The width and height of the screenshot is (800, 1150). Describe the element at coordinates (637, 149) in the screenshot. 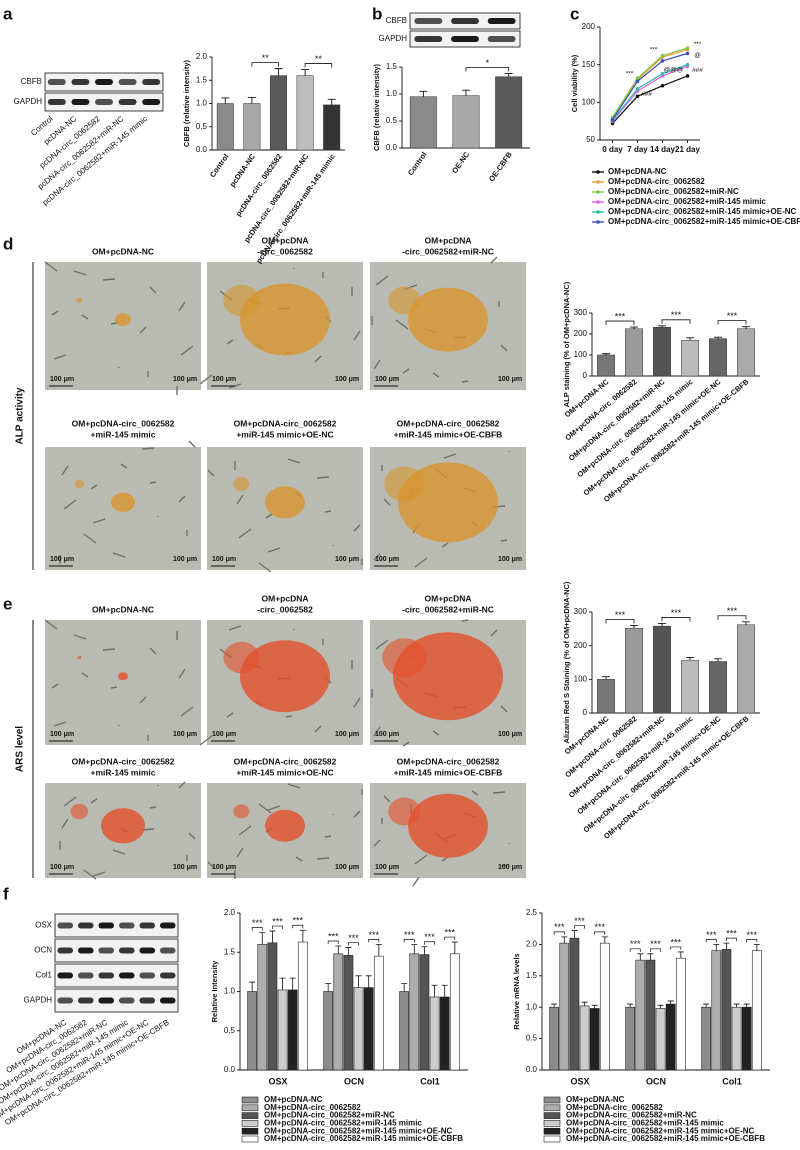

I see `x-tick-label: 7 day` at that location.